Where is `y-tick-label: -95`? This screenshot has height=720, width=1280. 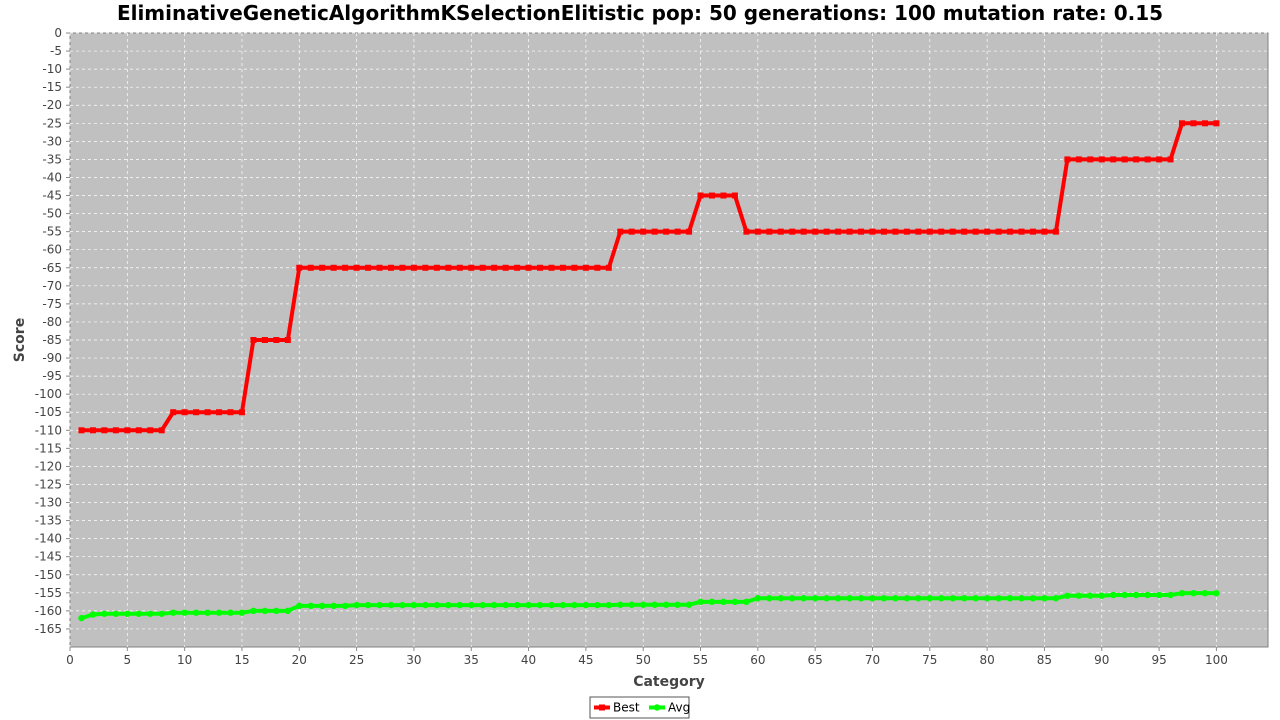
y-tick-label: -95 is located at coordinates (52, 376).